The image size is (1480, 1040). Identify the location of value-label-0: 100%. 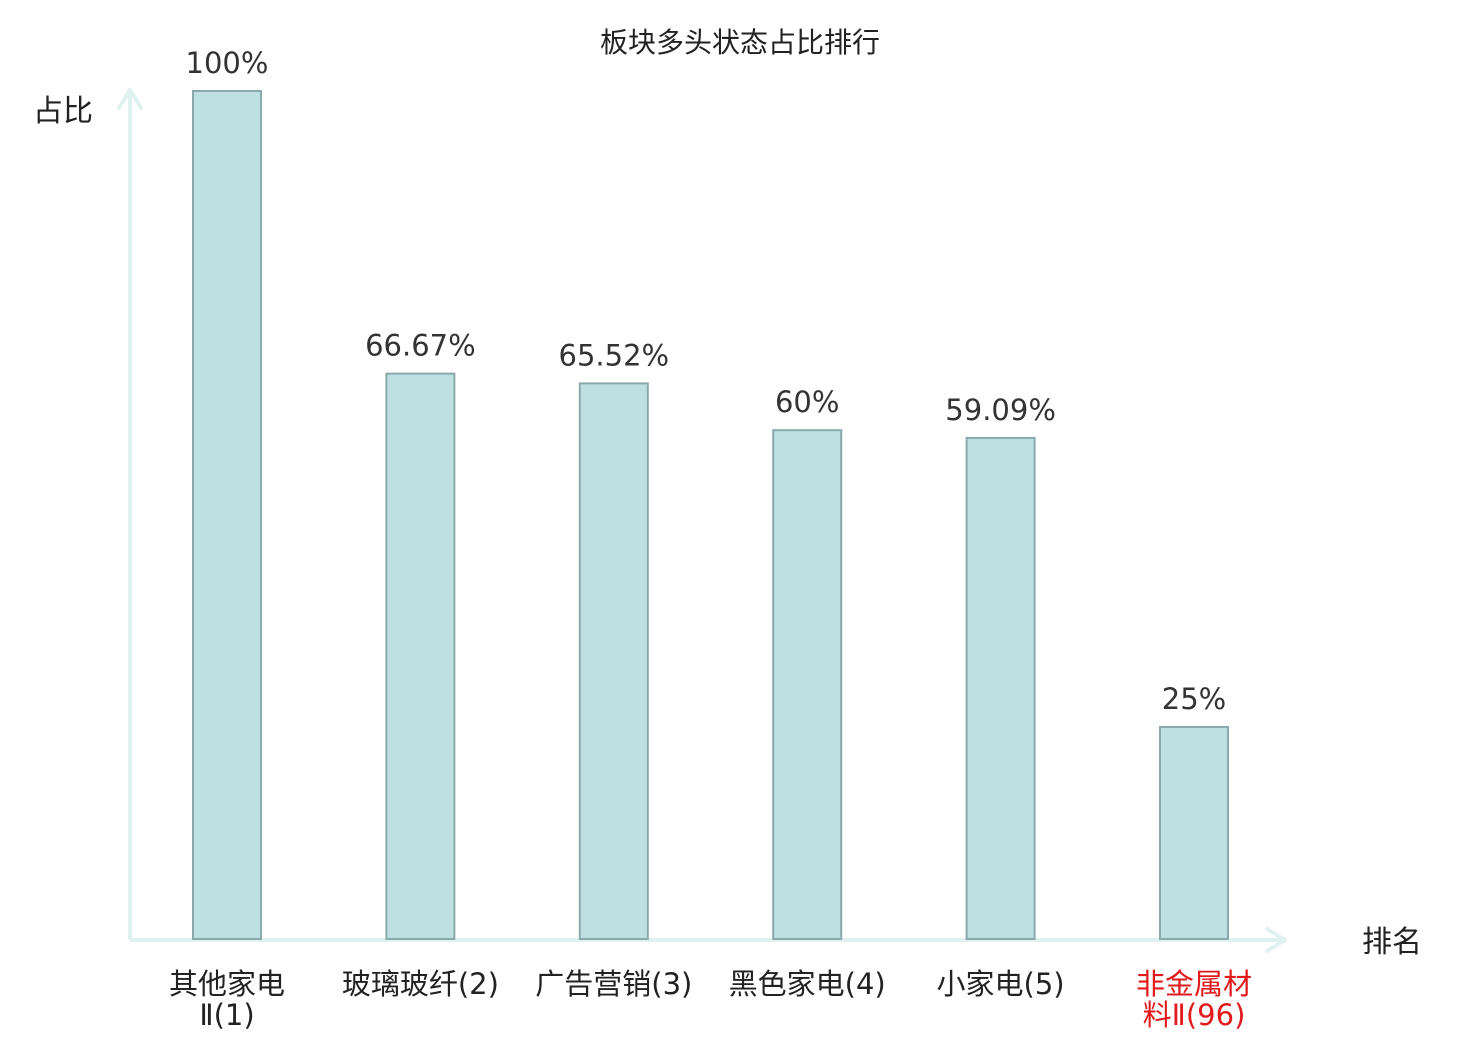
(227, 63).